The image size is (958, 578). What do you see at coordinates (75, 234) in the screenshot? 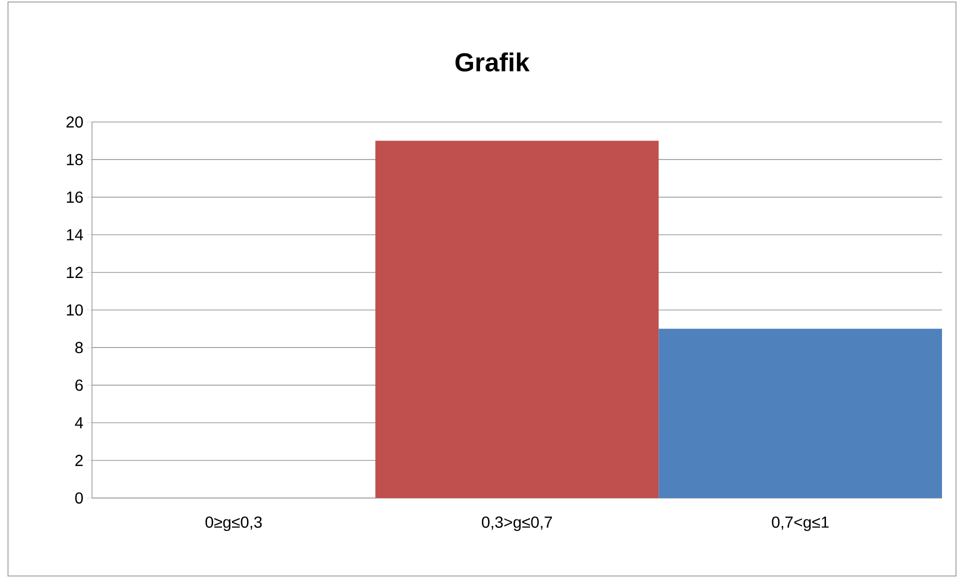
I see `y-tick-label: 14` at bounding box center [75, 234].